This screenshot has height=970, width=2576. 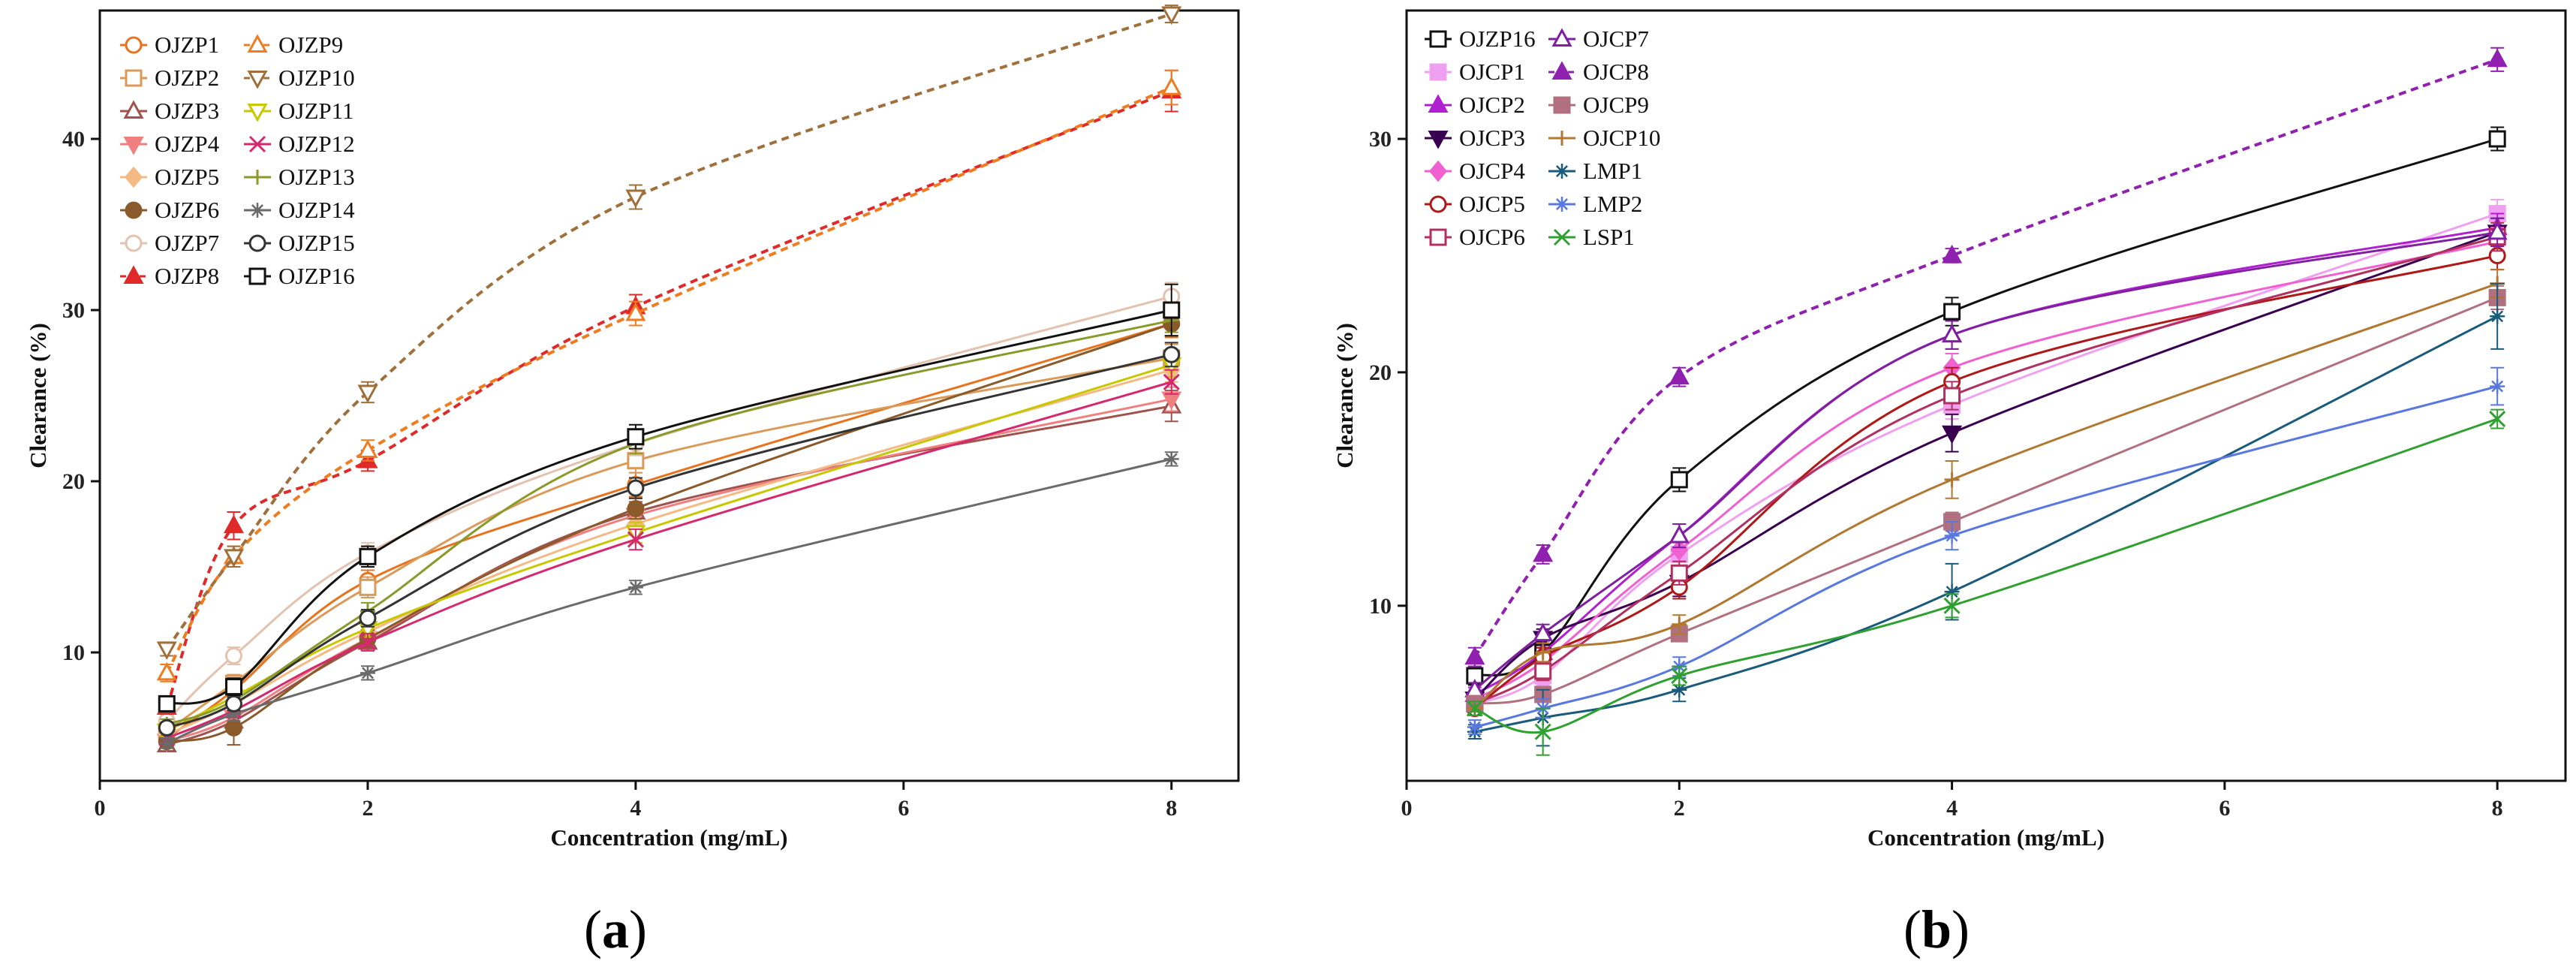 What do you see at coordinates (316, 78) in the screenshot?
I see `legend-label: OJZP10` at bounding box center [316, 78].